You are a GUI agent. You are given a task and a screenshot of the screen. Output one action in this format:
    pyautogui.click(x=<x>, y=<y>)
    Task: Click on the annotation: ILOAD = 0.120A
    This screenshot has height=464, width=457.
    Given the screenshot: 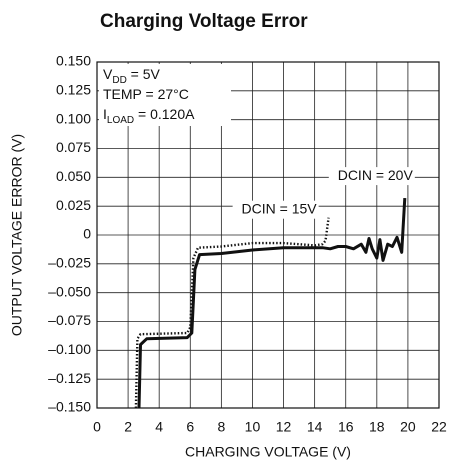 What is the action you would take?
    pyautogui.click(x=149, y=116)
    